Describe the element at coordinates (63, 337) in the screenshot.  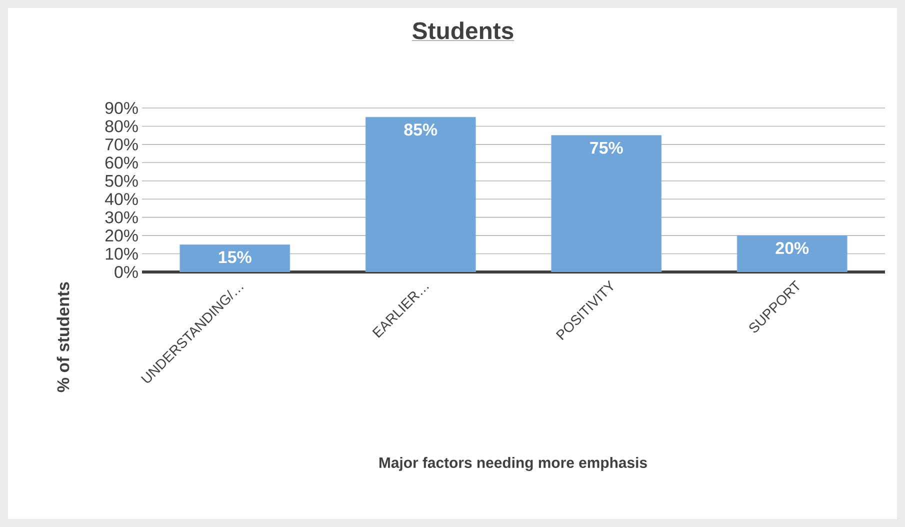
I see `y-axis-title: % of students` at that location.